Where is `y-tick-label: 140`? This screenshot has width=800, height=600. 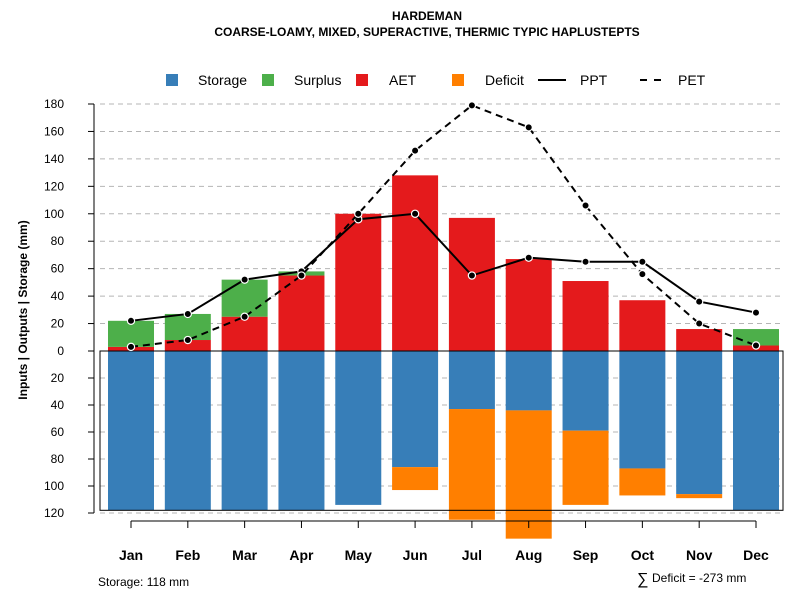 y-tick-label: 140 is located at coordinates (54, 159).